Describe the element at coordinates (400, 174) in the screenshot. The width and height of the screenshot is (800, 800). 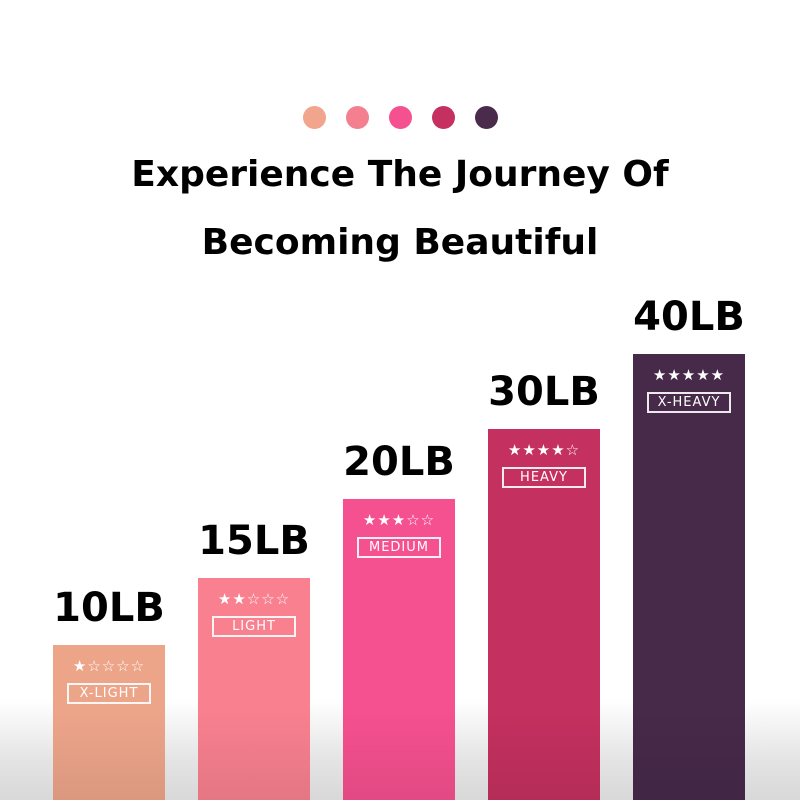
I see `headline-line-1: Experience The Journey Of` at that location.